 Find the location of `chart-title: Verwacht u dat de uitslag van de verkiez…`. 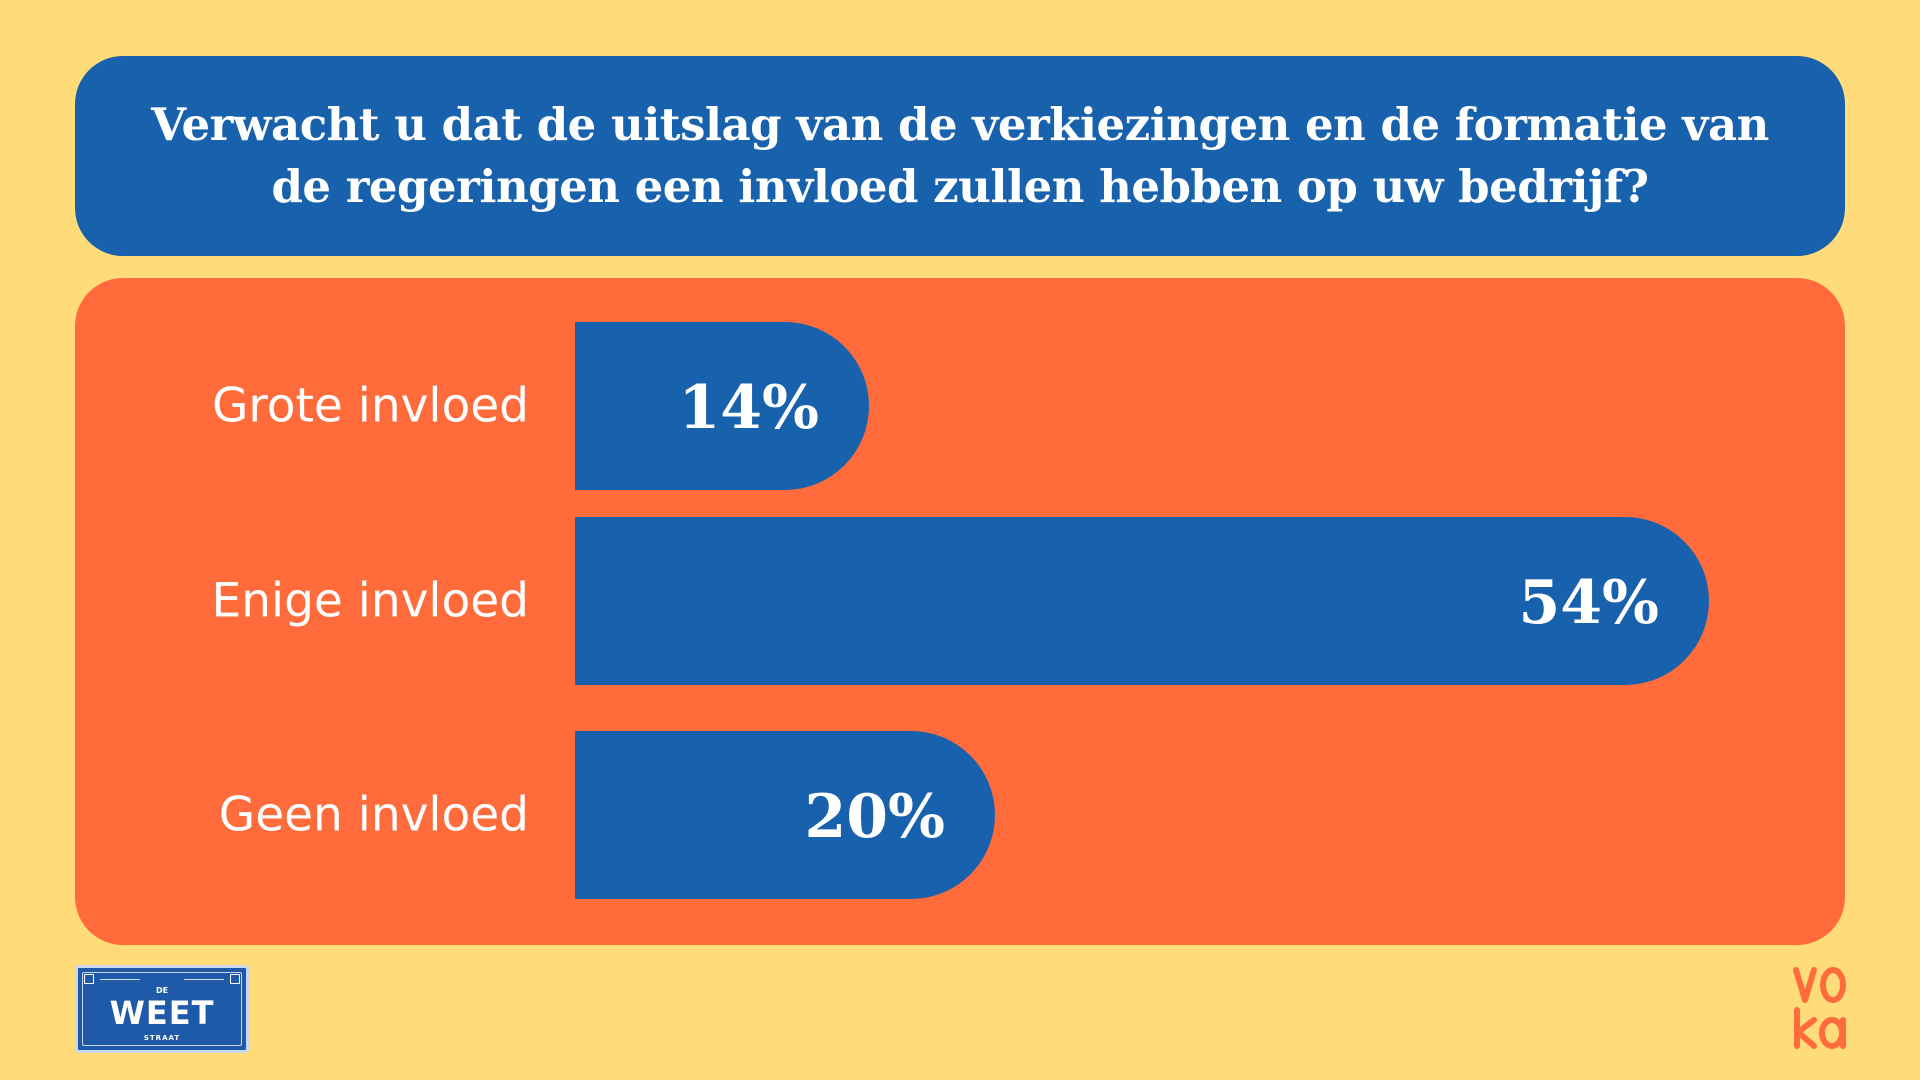

chart-title: Verwacht u dat de uitslag van de verkiez… is located at coordinates (960, 155).